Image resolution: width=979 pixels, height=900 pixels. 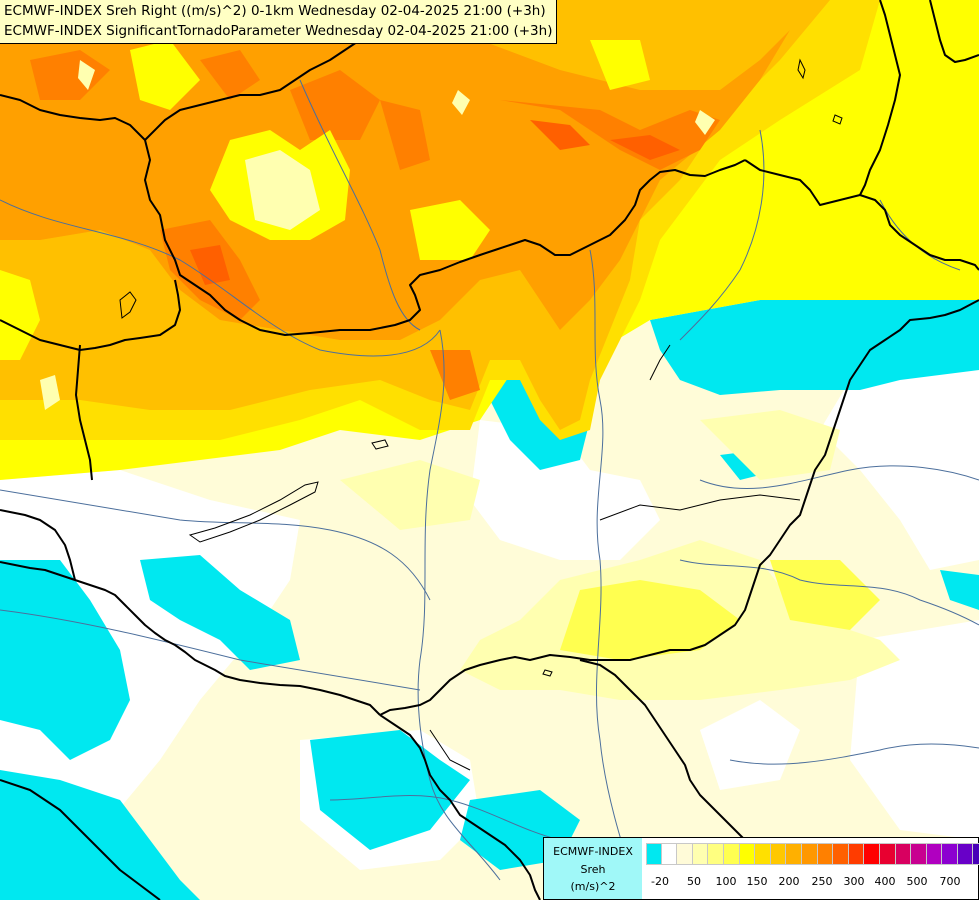 I want to click on legend-tick-label: 100, so click(x=726, y=881).